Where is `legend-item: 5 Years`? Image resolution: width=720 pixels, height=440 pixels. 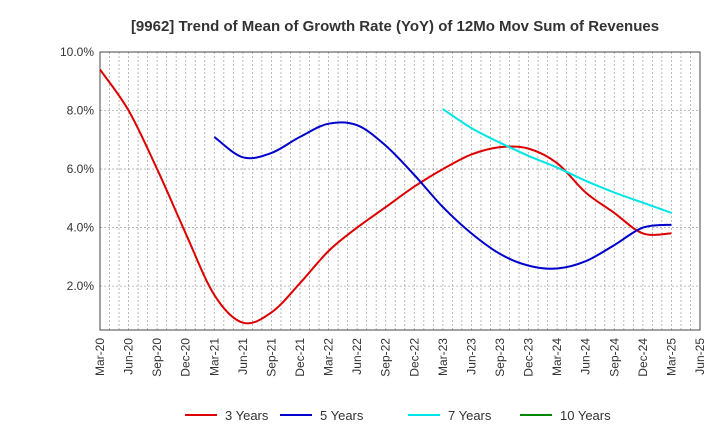 legend-item: 5 Years is located at coordinates (322, 415).